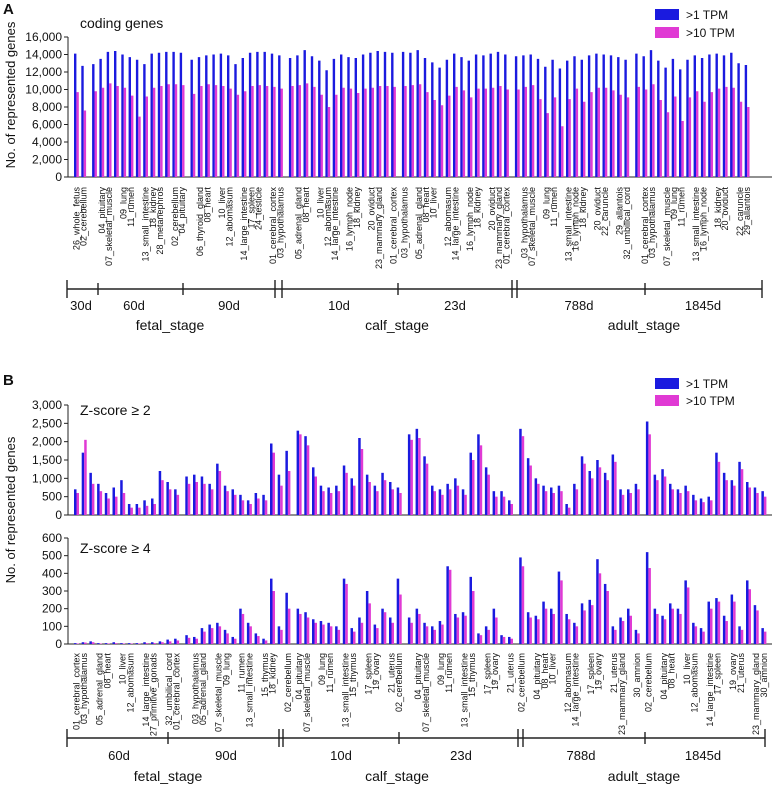 The width and height of the screenshot is (780, 794). Describe the element at coordinates (522, 682) in the screenshot. I see `panel-b-bottom-x-tick-label: 02_cerebellum` at that location.